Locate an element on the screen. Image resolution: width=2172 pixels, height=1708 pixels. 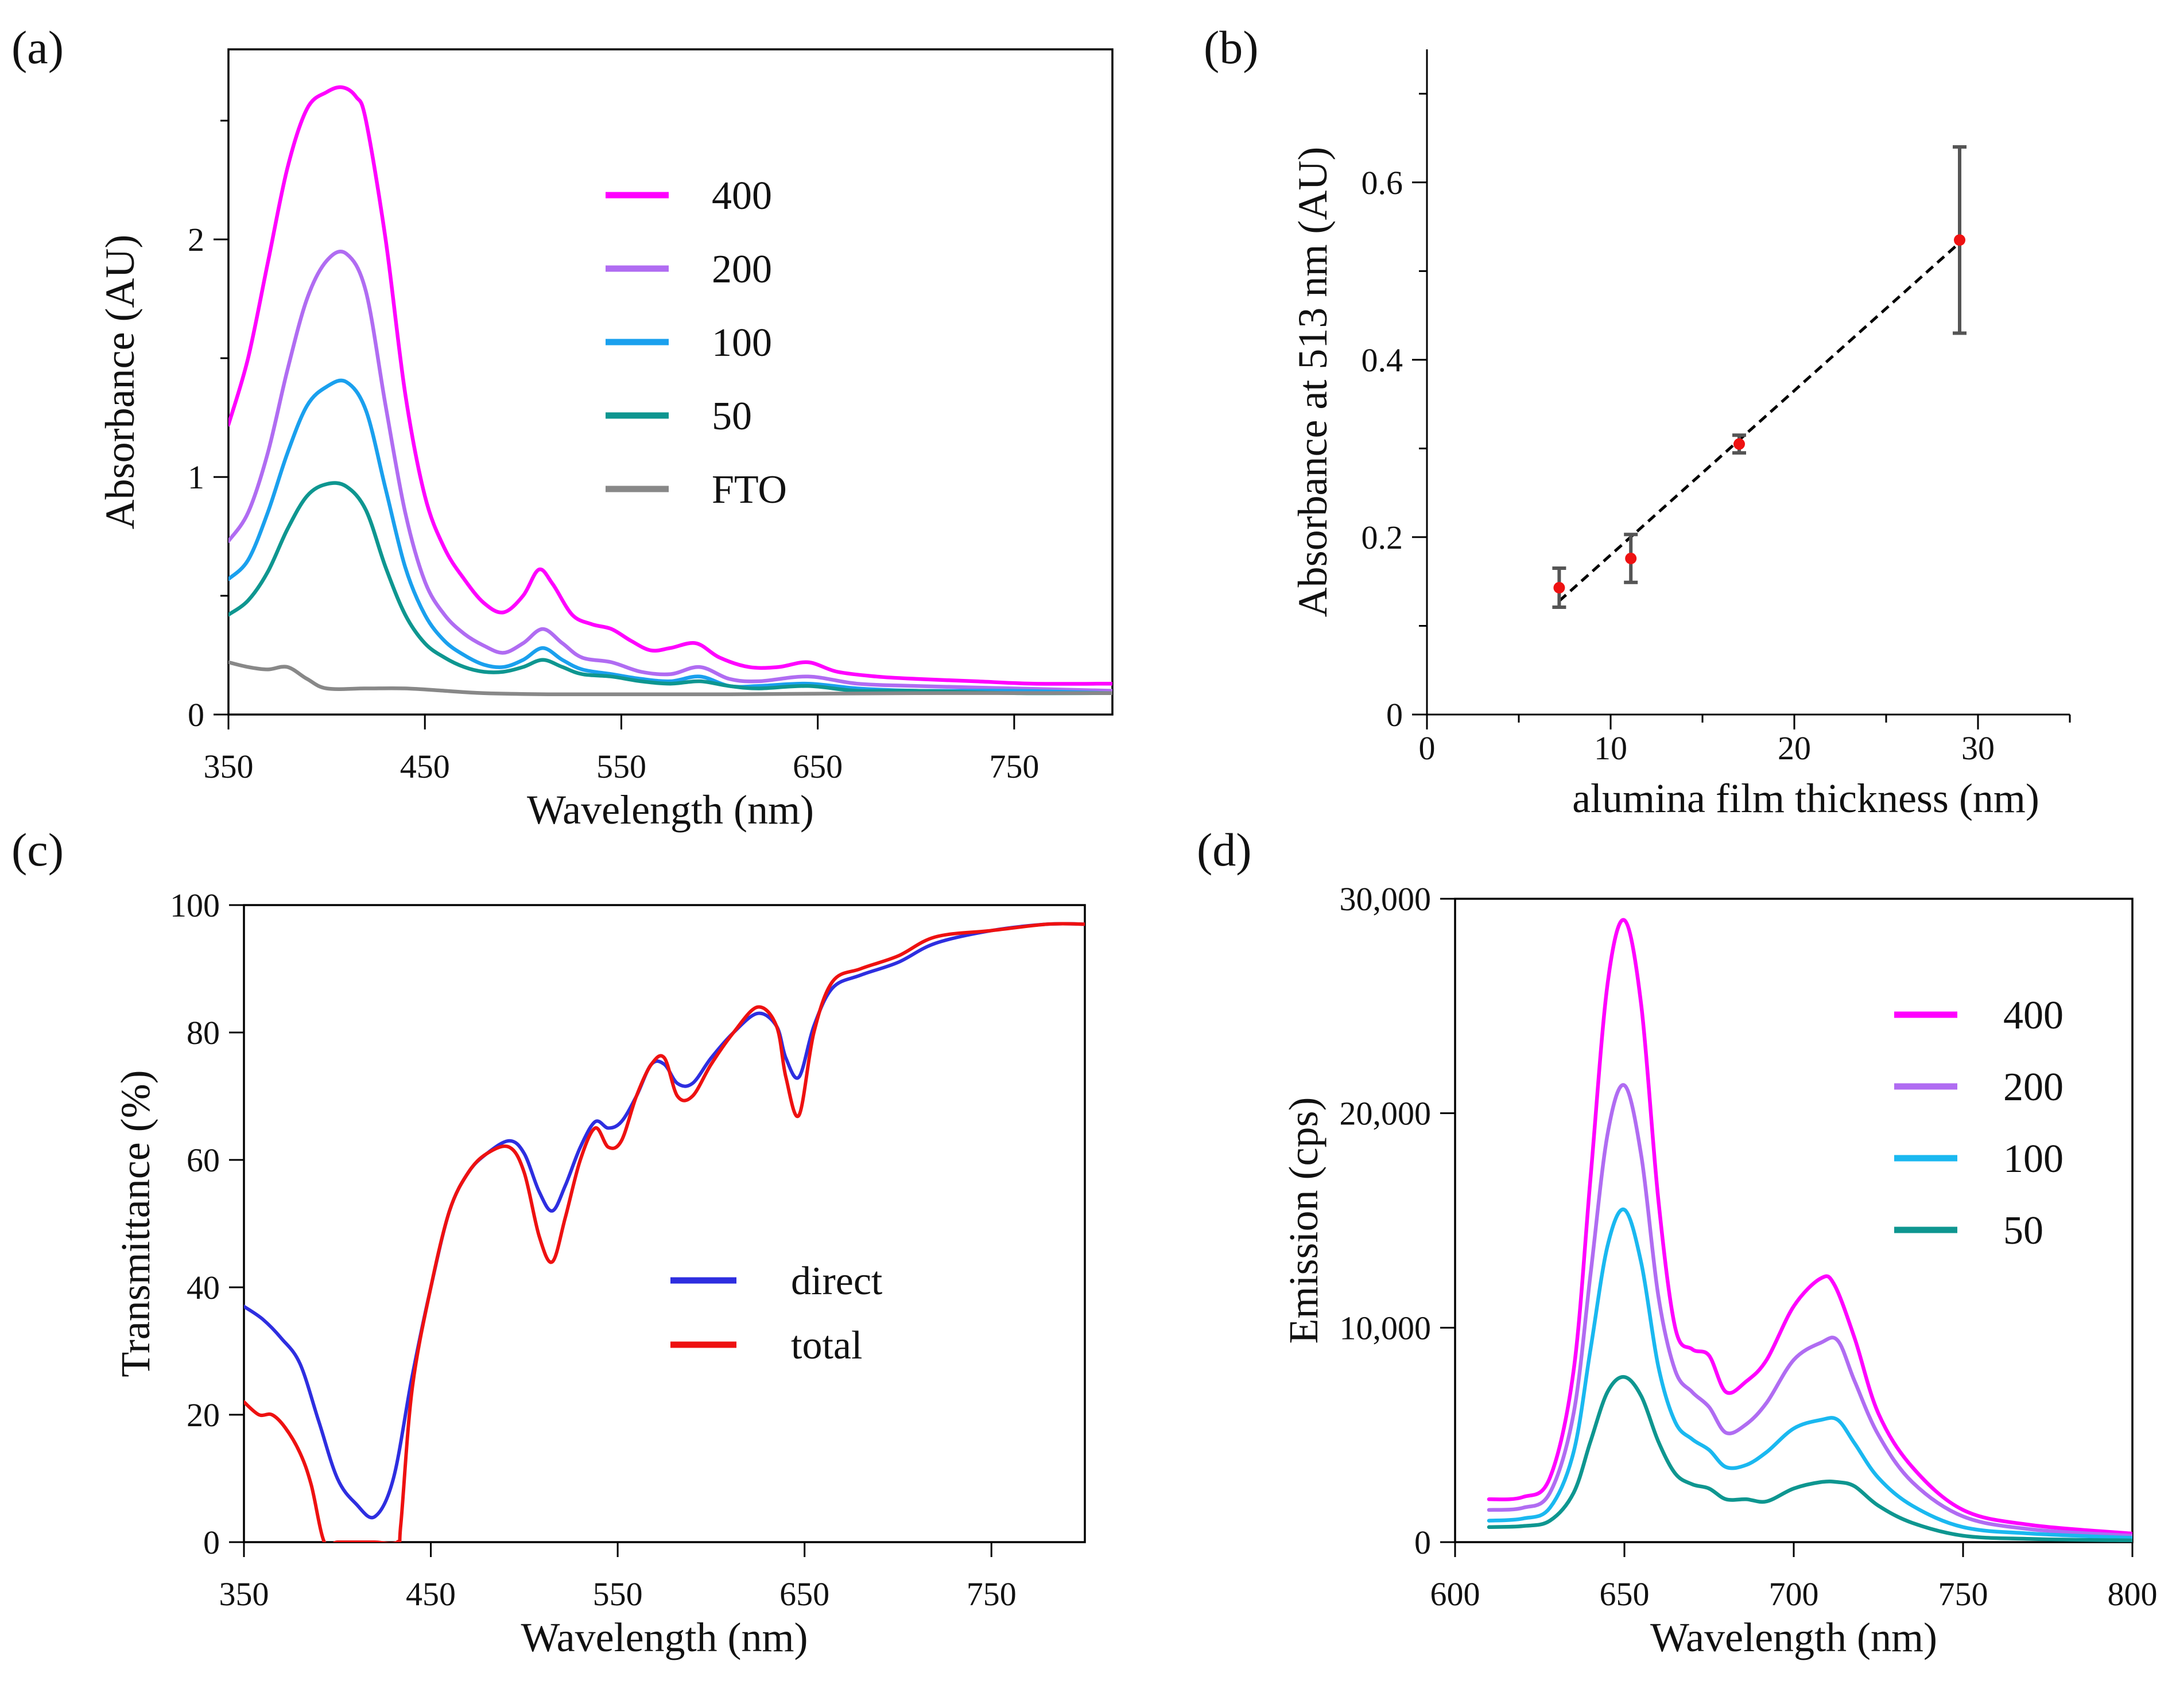
x-tick-label: 0 is located at coordinates (1427, 748).